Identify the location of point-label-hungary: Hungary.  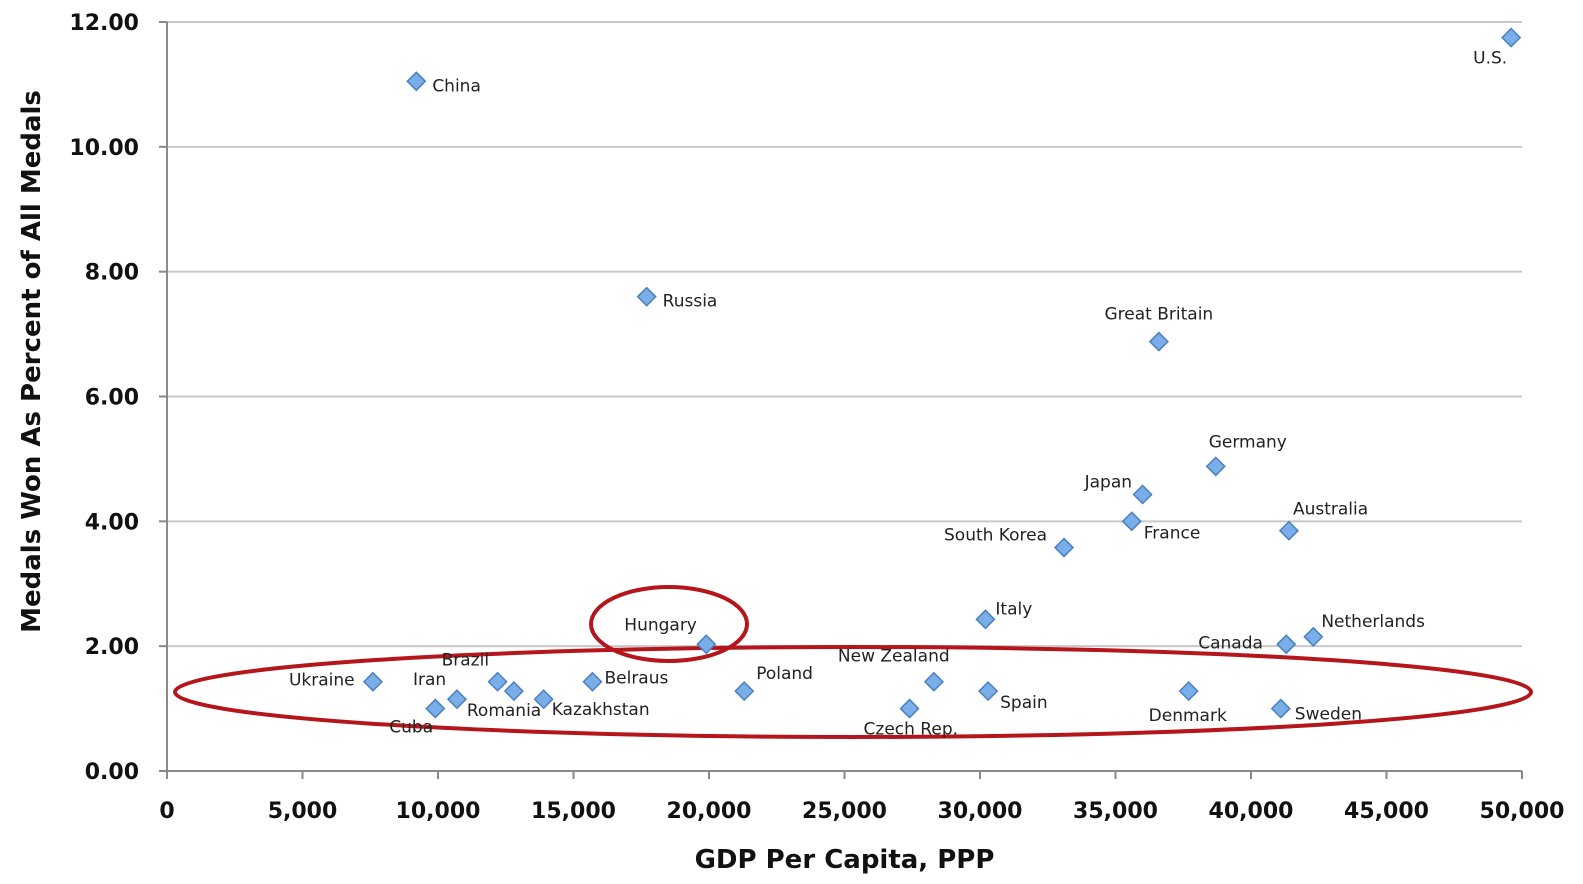
(660, 625).